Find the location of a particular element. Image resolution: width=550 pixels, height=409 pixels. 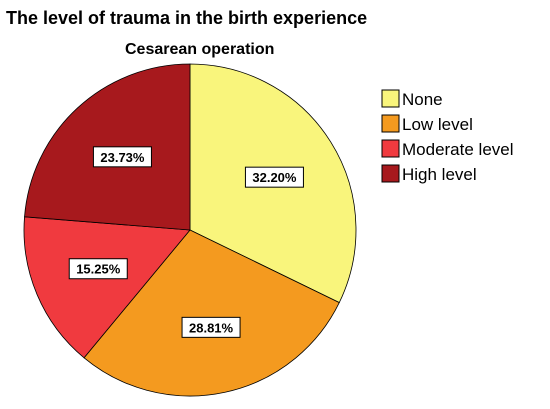

data-label-low-level: 28.81% is located at coordinates (211, 327).